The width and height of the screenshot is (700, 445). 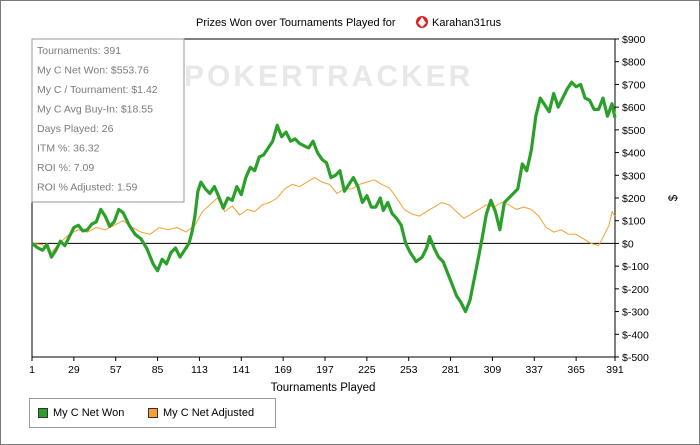 What do you see at coordinates (635, 290) in the screenshot?
I see `y-tick-label: $-200` at bounding box center [635, 290].